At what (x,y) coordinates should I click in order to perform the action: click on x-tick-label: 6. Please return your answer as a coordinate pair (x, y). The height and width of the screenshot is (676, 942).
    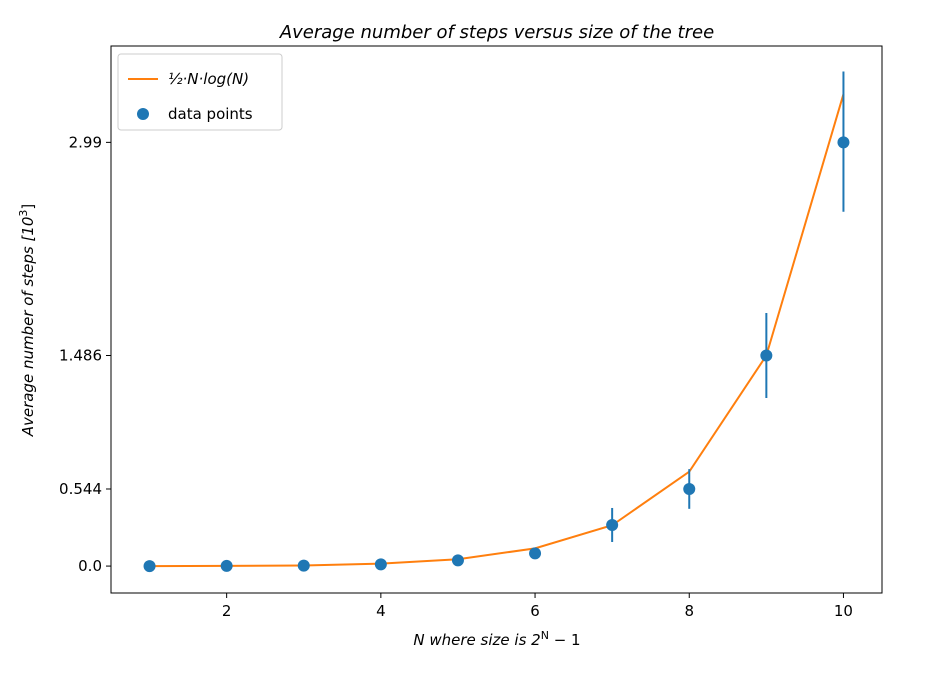
    Looking at the image, I should click on (535, 611).